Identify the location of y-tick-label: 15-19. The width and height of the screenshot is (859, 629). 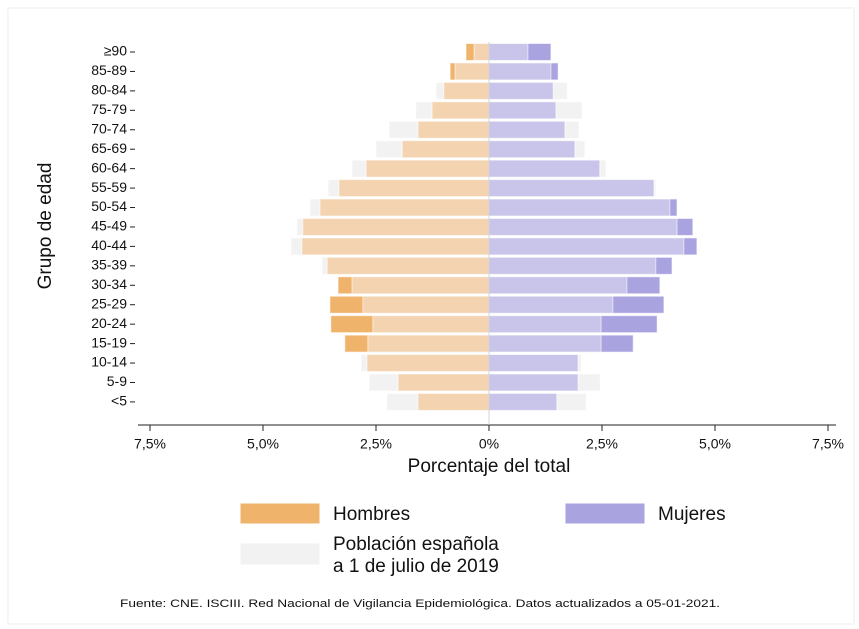
(109, 342).